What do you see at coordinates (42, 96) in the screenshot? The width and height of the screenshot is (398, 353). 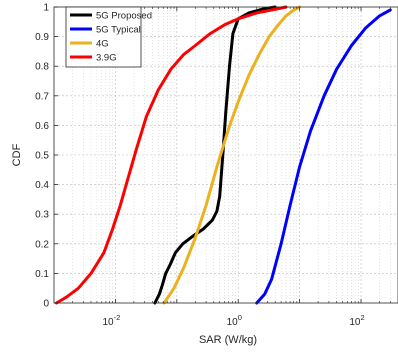 I see `y-tick-label: 0.7` at bounding box center [42, 96].